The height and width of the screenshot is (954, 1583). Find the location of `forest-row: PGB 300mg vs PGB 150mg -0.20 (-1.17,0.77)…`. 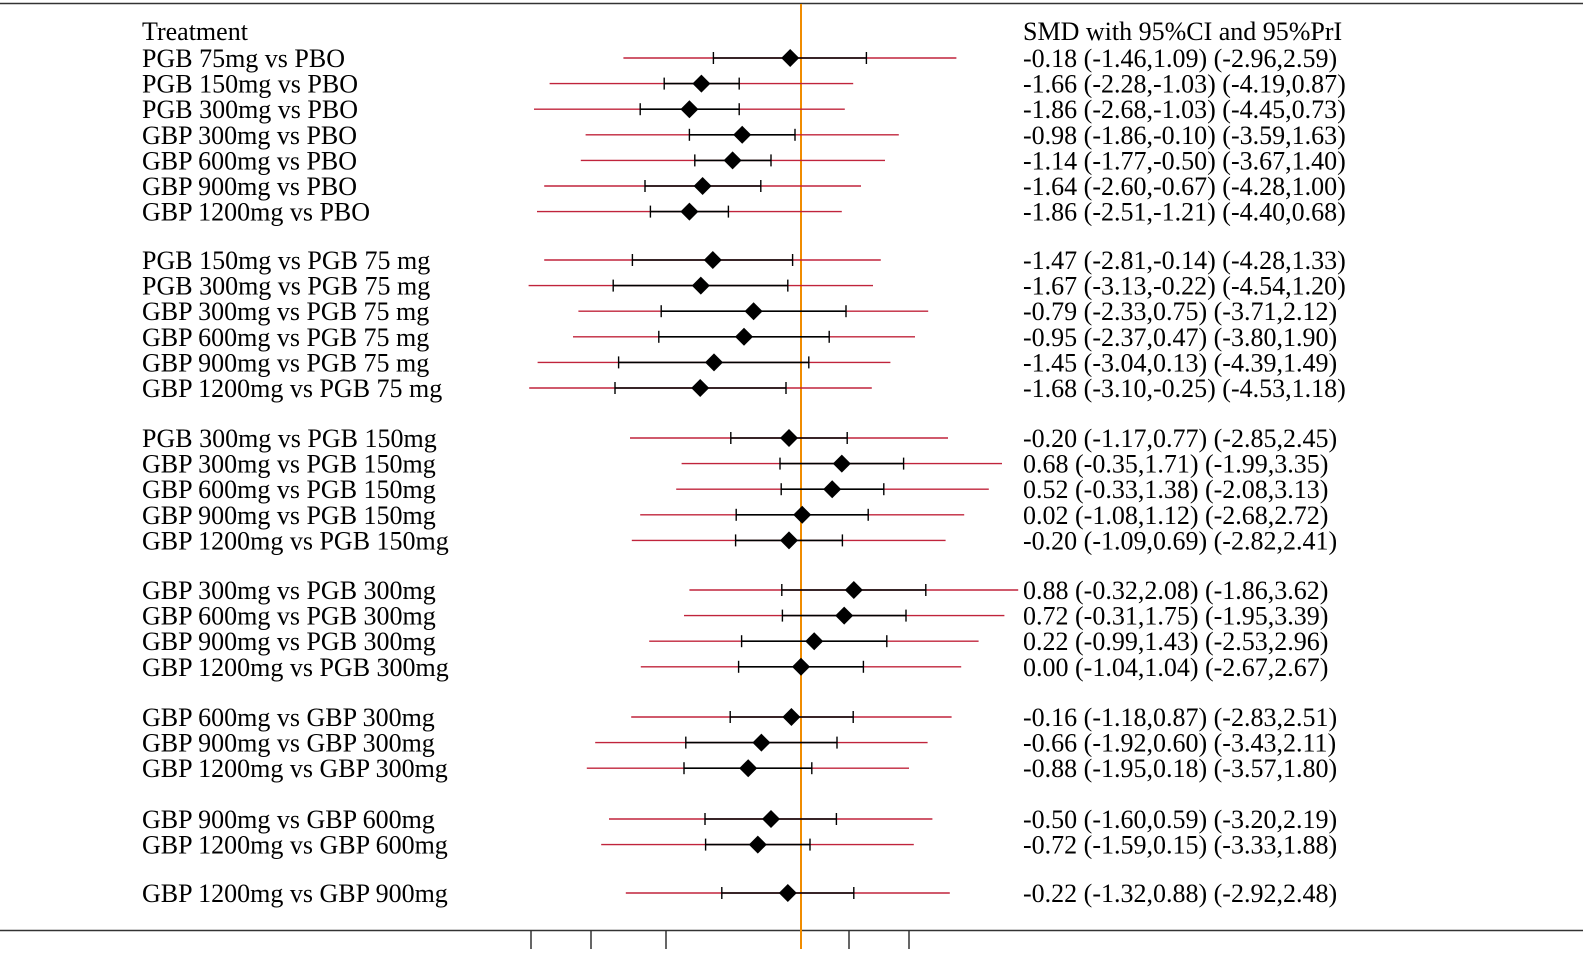

forest-row: PGB 300mg vs PGB 150mg -0.20 (-1.17,0.77)… is located at coordinates (739, 438).